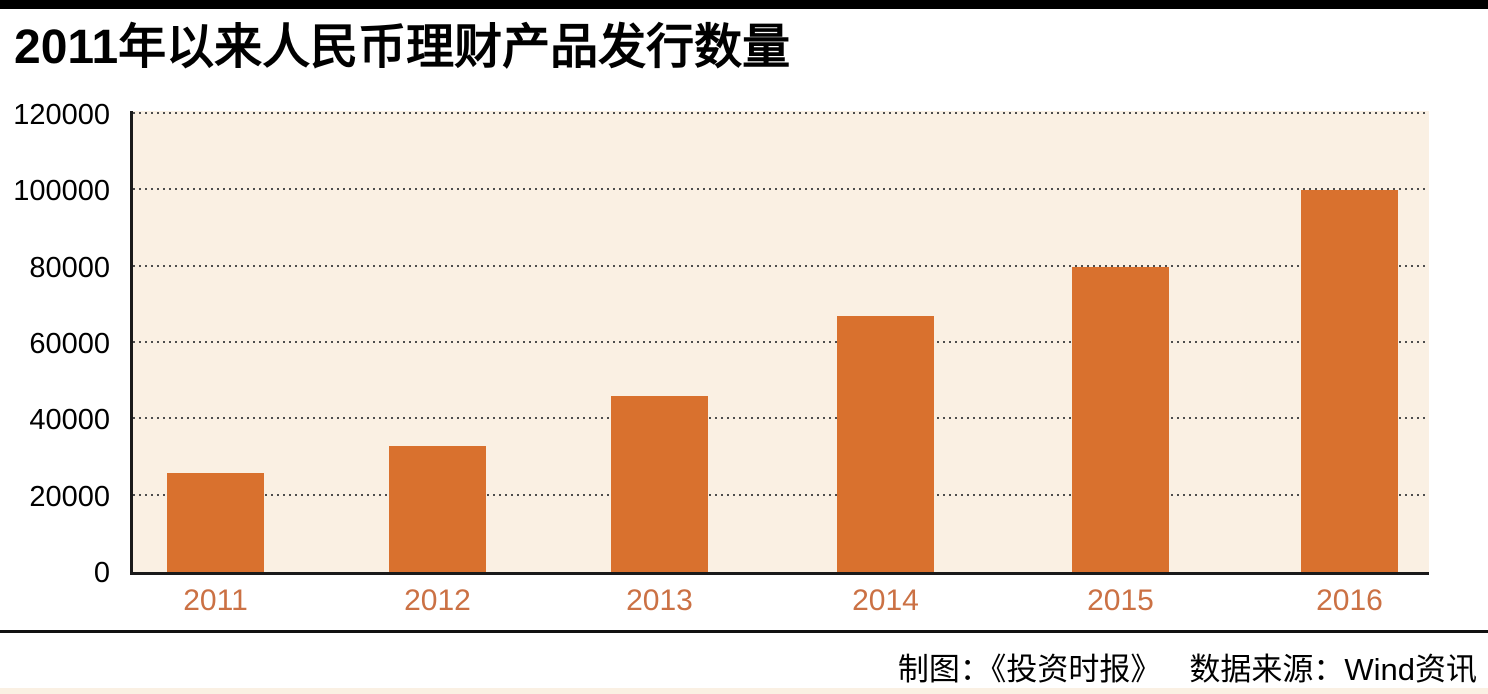 The width and height of the screenshot is (1488, 694). I want to click on x-tick-label-2011: 2011, so click(215, 600).